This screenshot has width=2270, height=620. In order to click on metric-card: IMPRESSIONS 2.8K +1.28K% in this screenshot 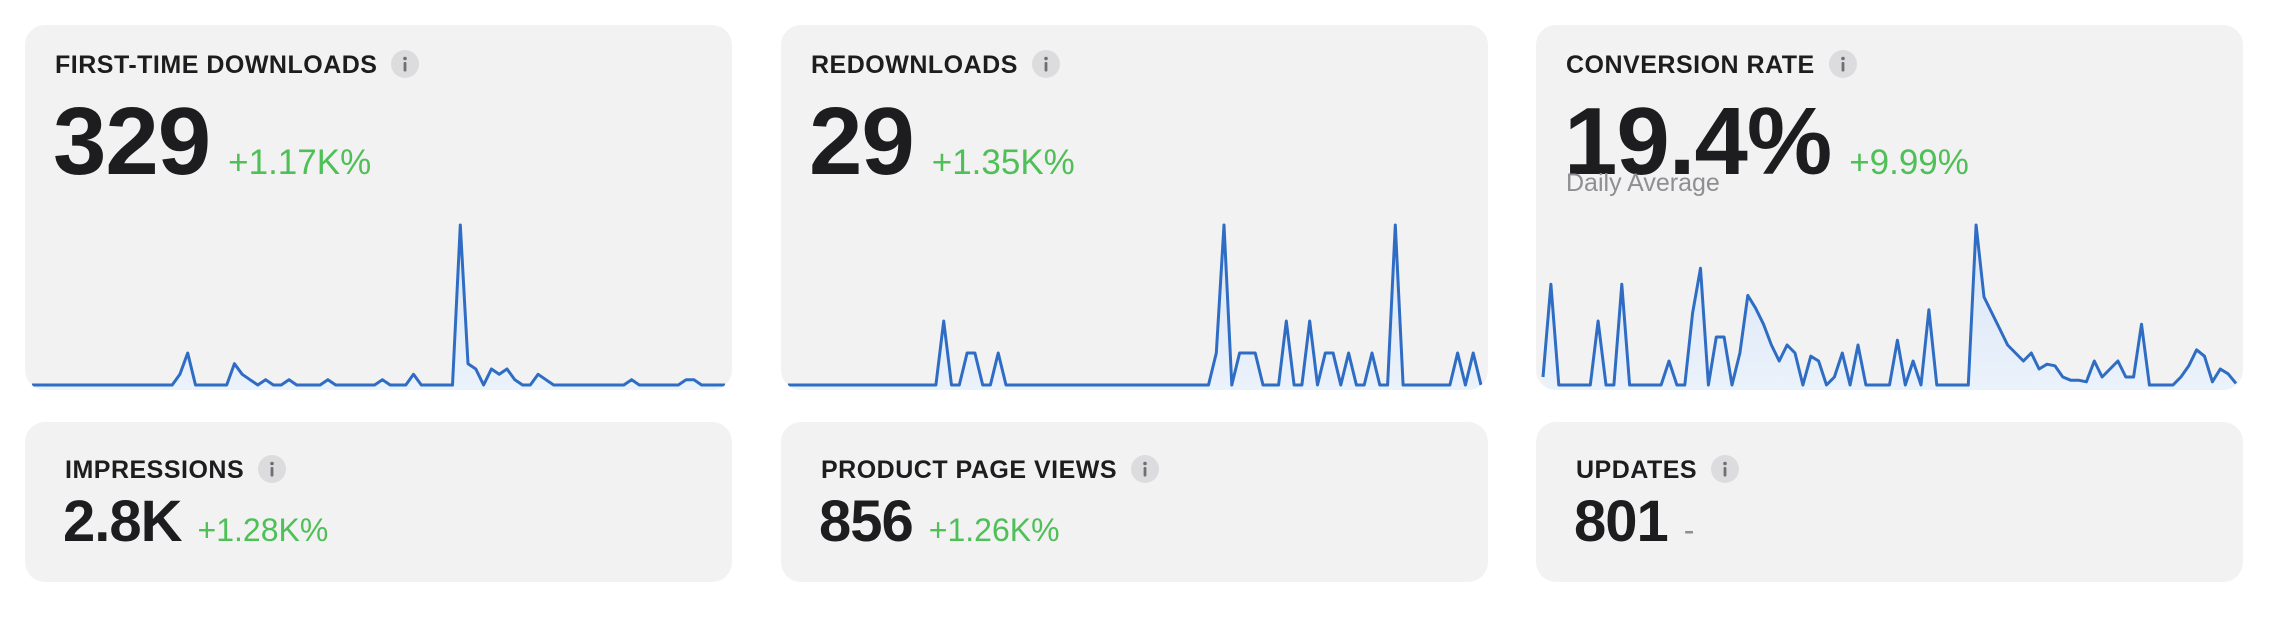, I will do `click(378, 502)`.